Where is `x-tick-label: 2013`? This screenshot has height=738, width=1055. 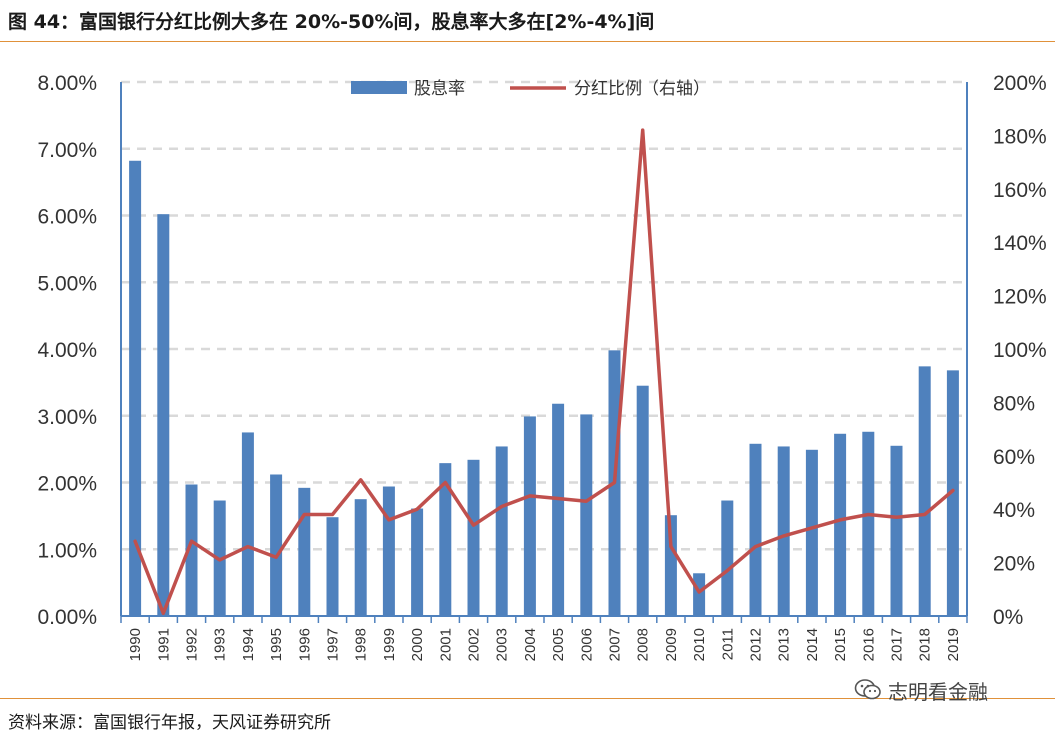 x-tick-label: 2013 is located at coordinates (784, 644).